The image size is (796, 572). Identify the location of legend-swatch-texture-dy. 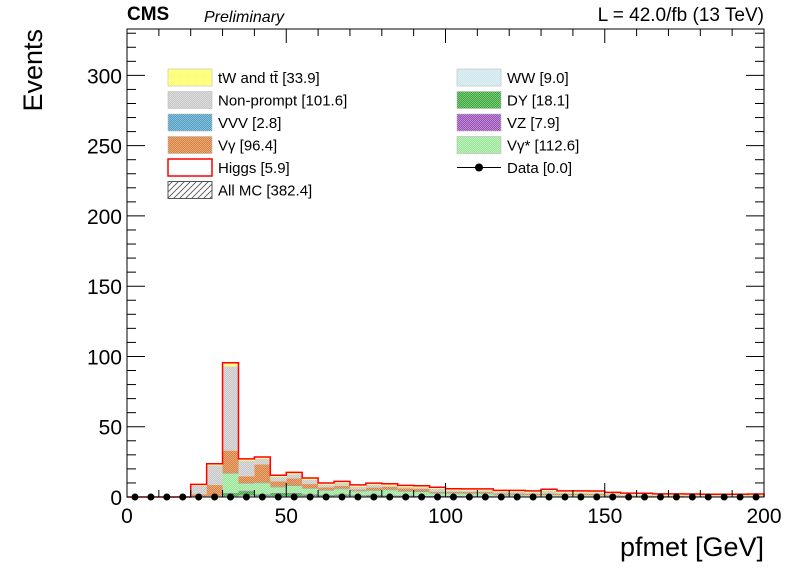
(479, 100).